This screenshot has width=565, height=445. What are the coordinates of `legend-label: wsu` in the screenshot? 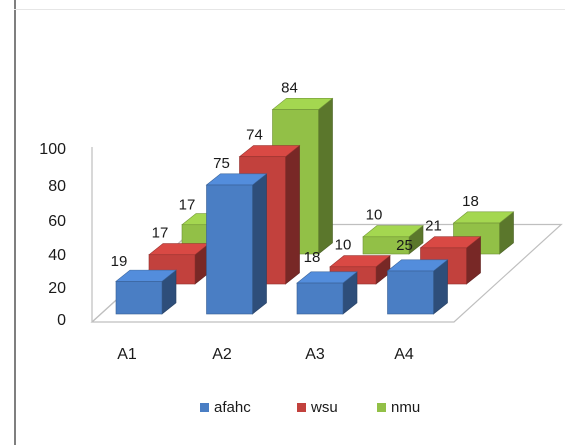 It's located at (324, 407).